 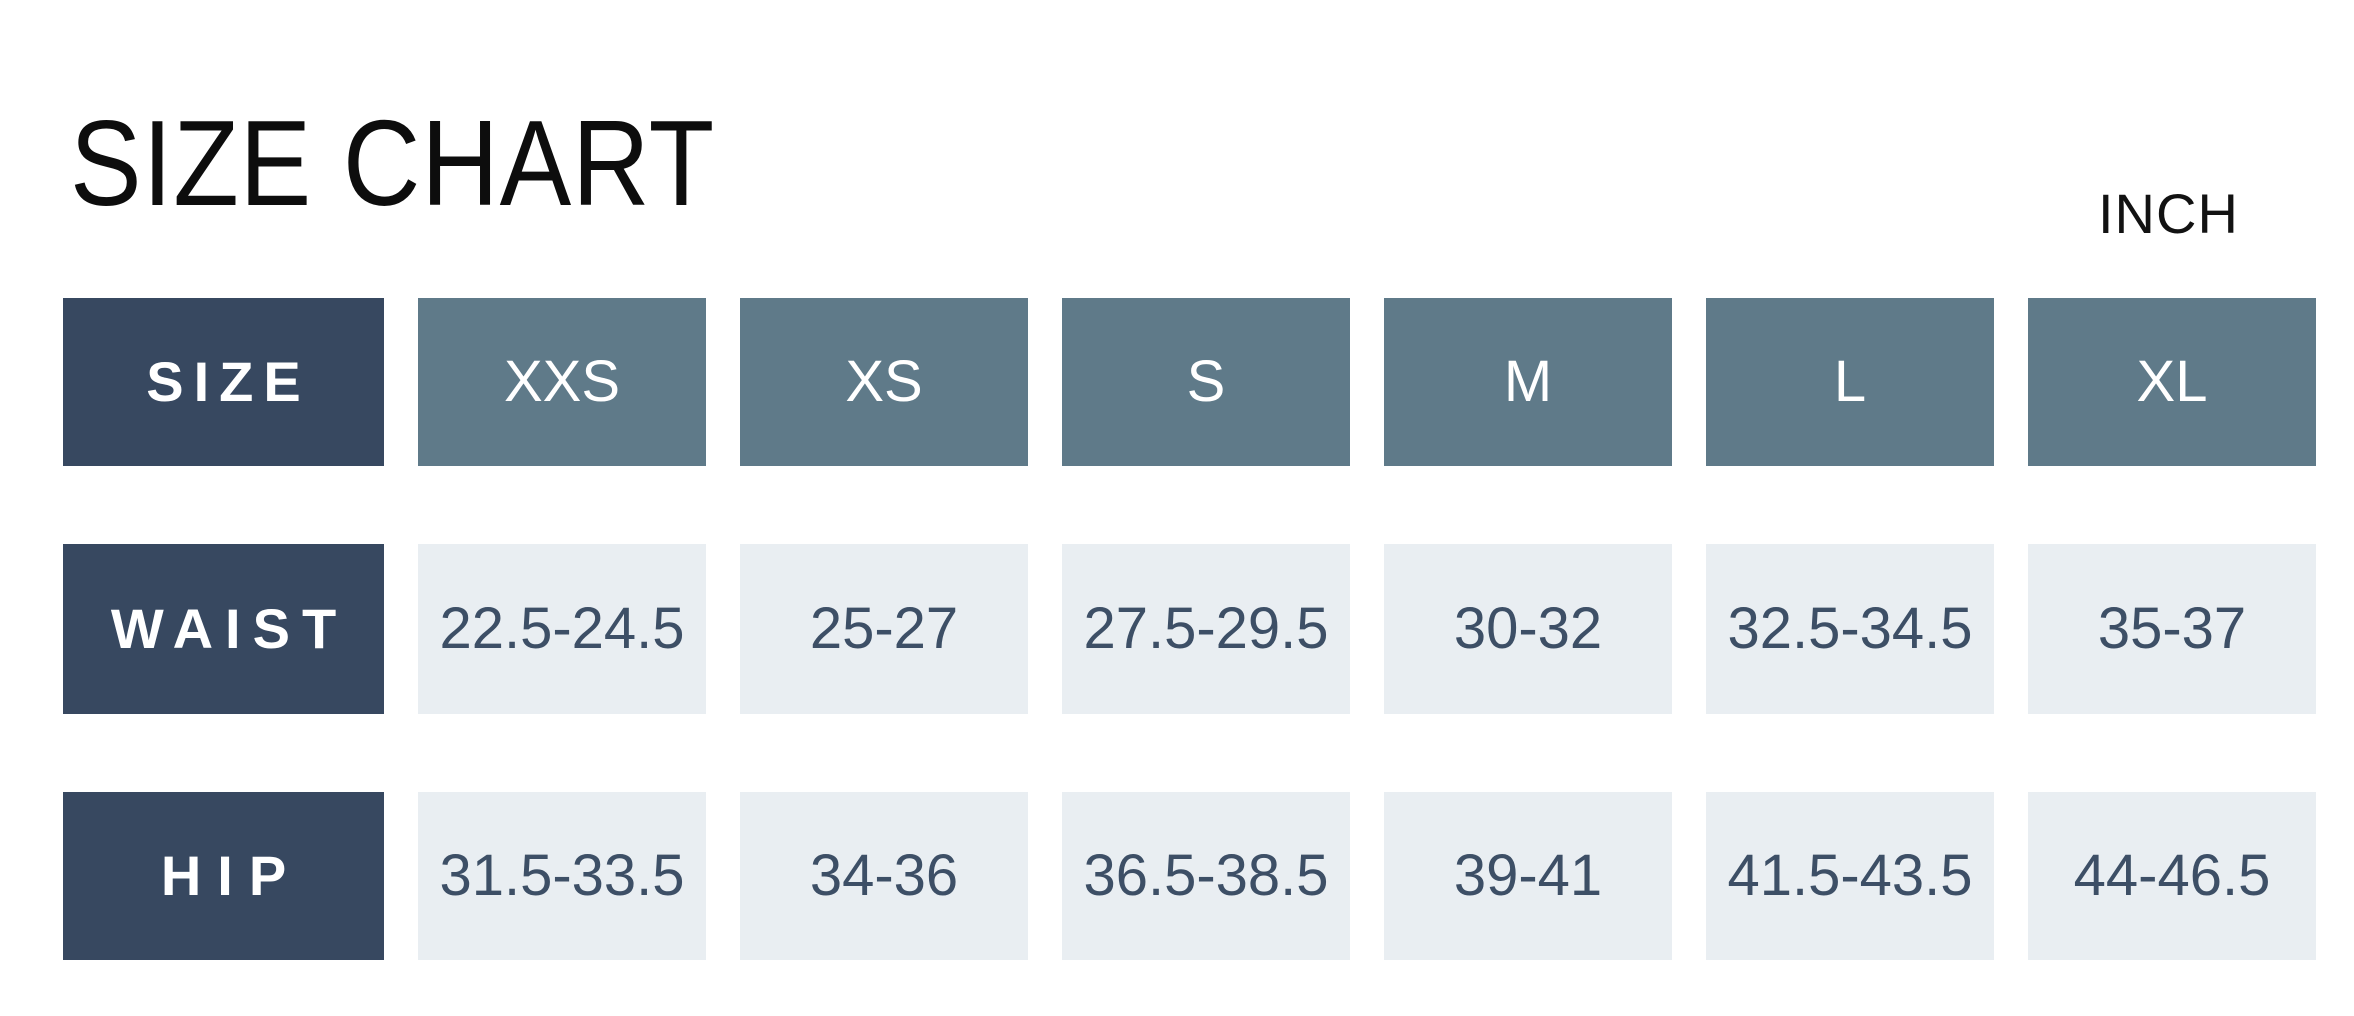 What do you see at coordinates (884, 876) in the screenshot?
I see `hip-value-xs: 34-36` at bounding box center [884, 876].